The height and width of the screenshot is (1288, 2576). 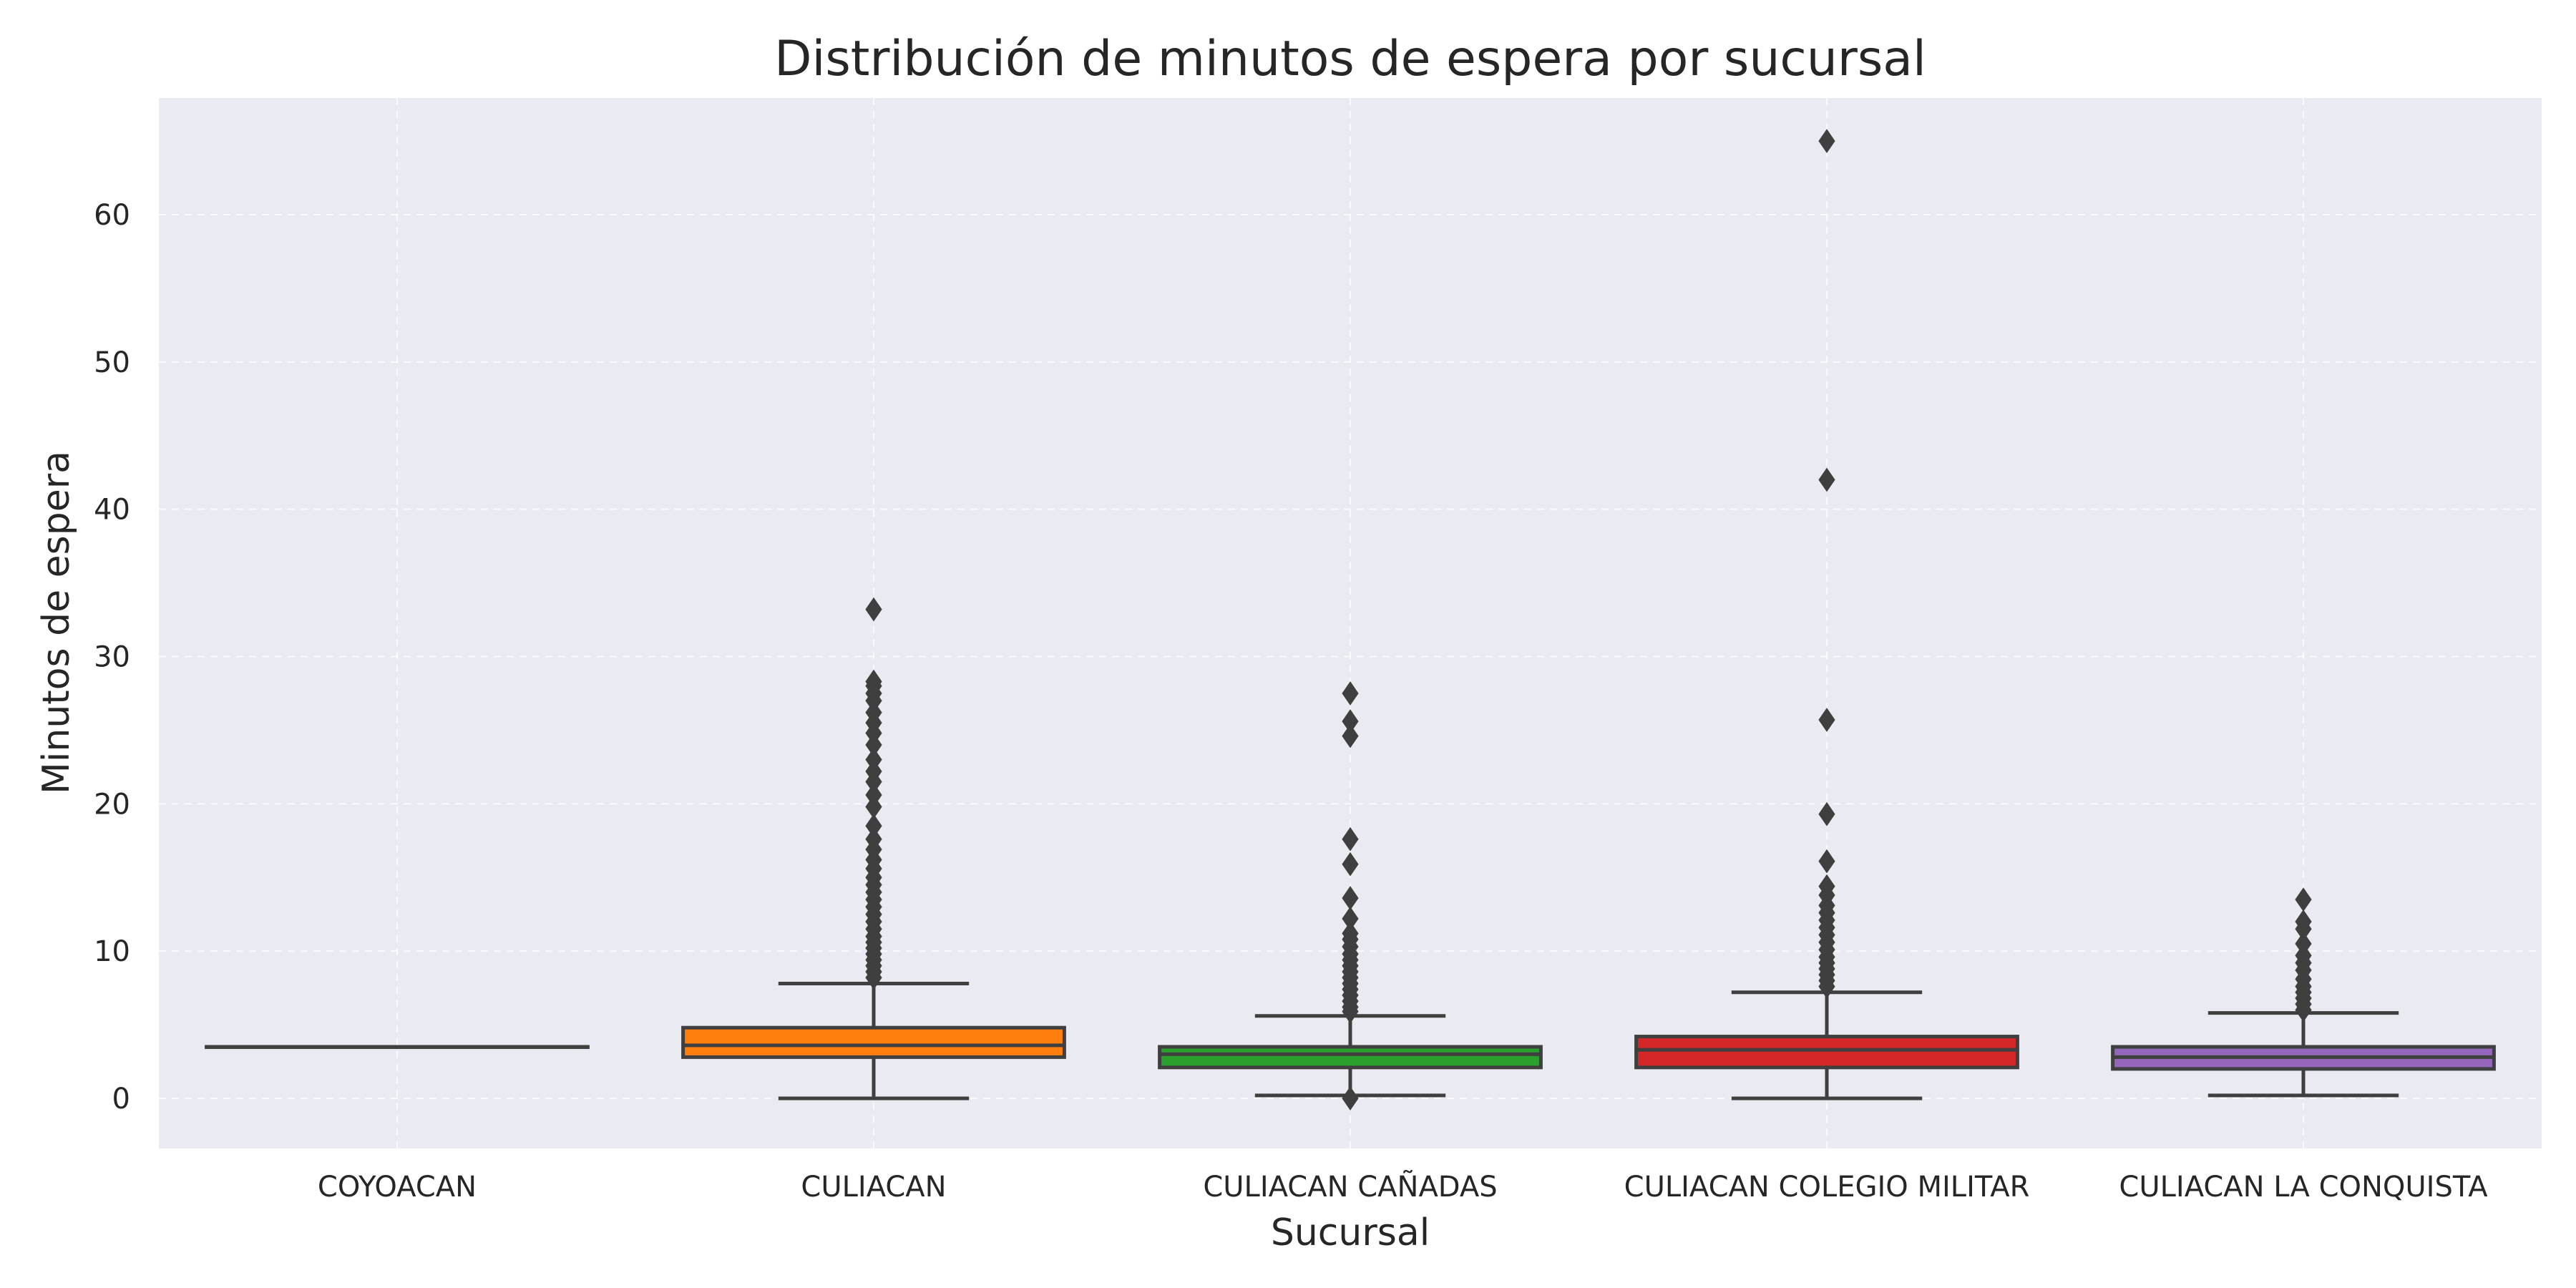 I want to click on y-axis-label: Minutos de espera, so click(x=56, y=622).